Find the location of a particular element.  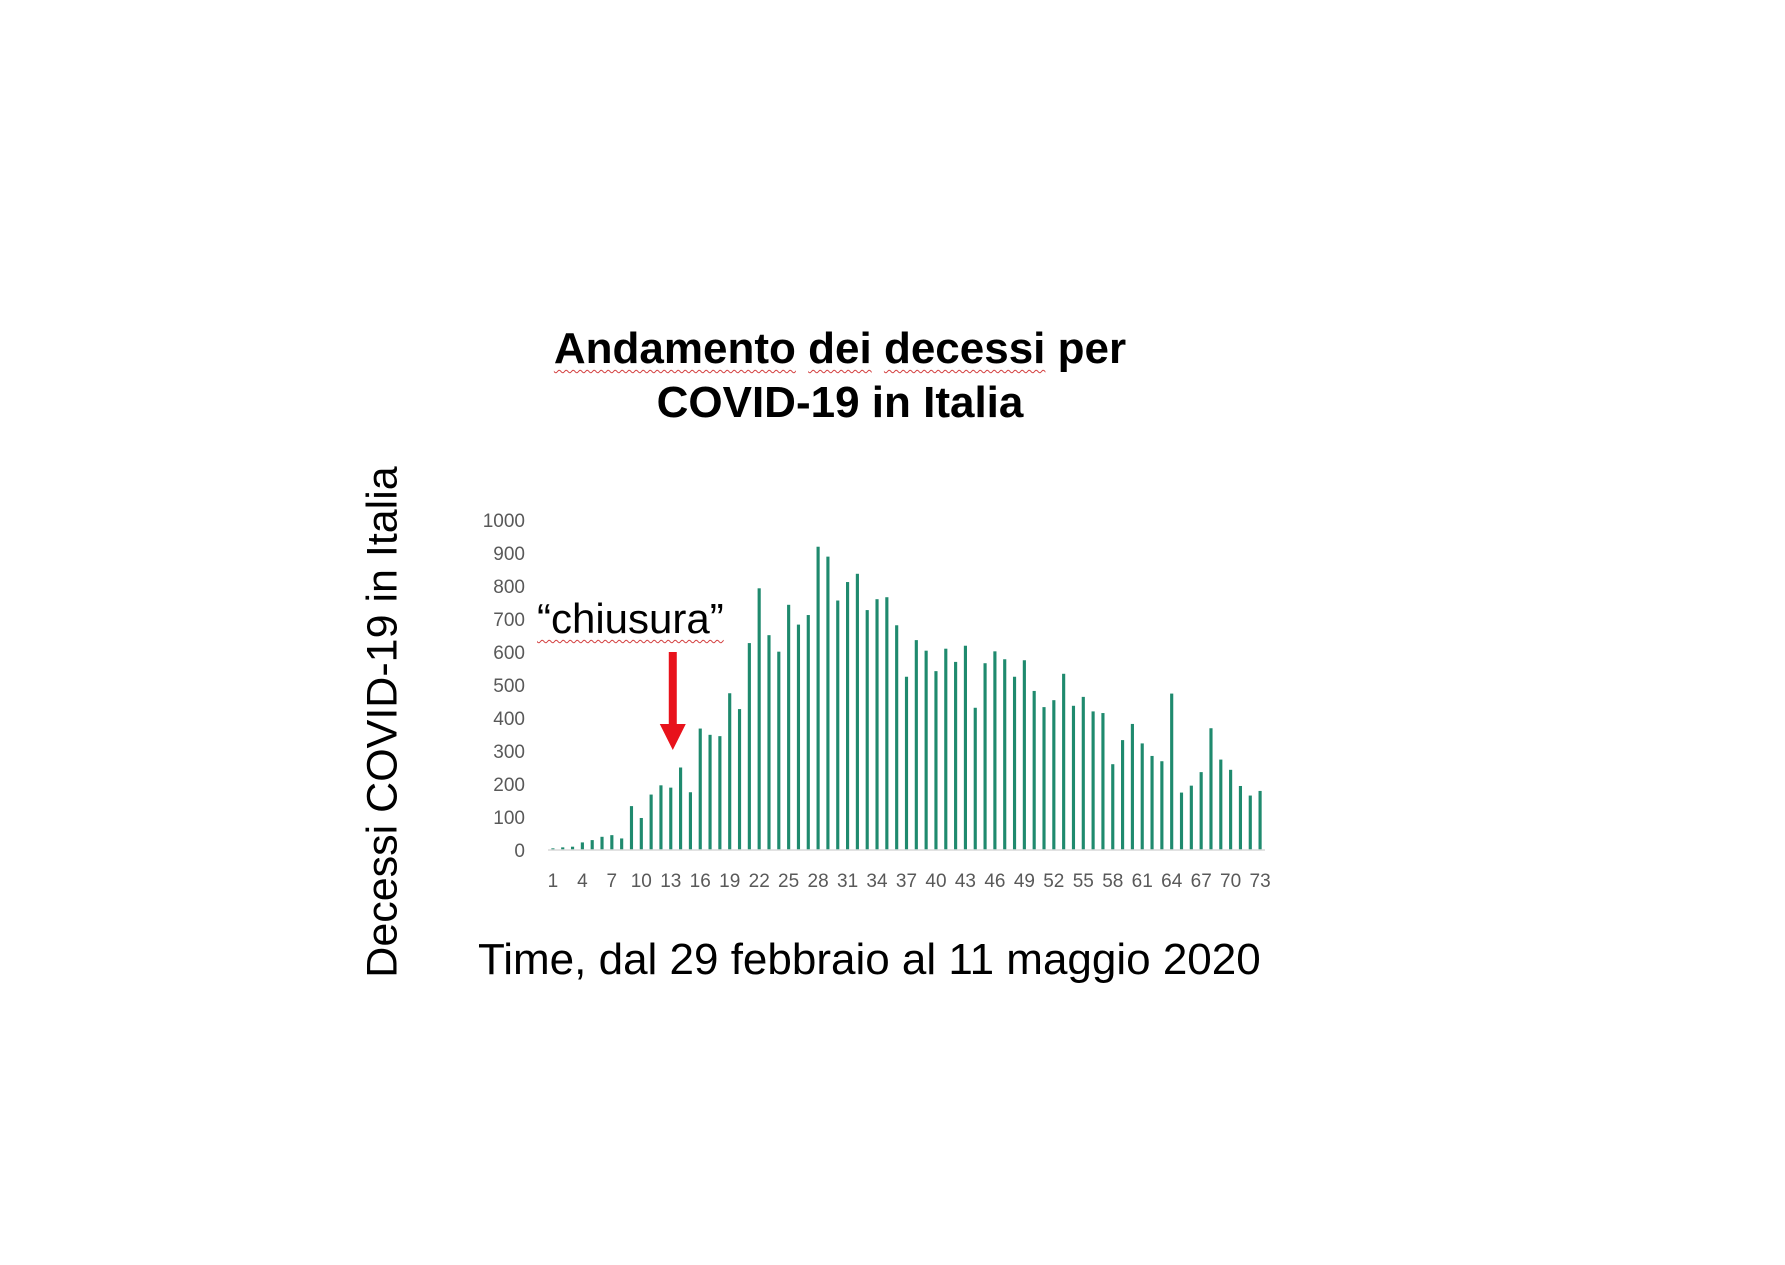

y-tick-label: 900 is located at coordinates (509, 554).